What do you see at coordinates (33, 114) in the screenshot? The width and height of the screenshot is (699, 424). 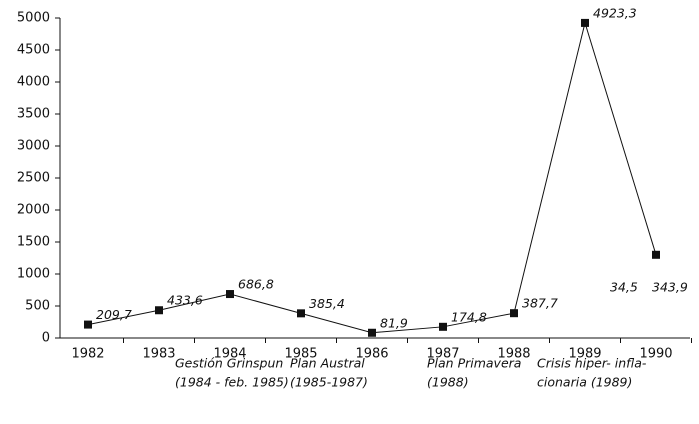 I see `y-tick-label: 3500` at bounding box center [33, 114].